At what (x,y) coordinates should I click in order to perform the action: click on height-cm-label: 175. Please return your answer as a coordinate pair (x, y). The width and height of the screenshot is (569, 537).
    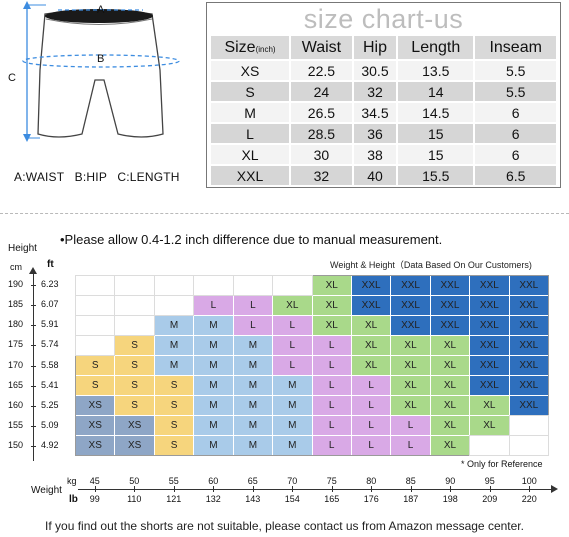
    Looking at the image, I should click on (16, 344).